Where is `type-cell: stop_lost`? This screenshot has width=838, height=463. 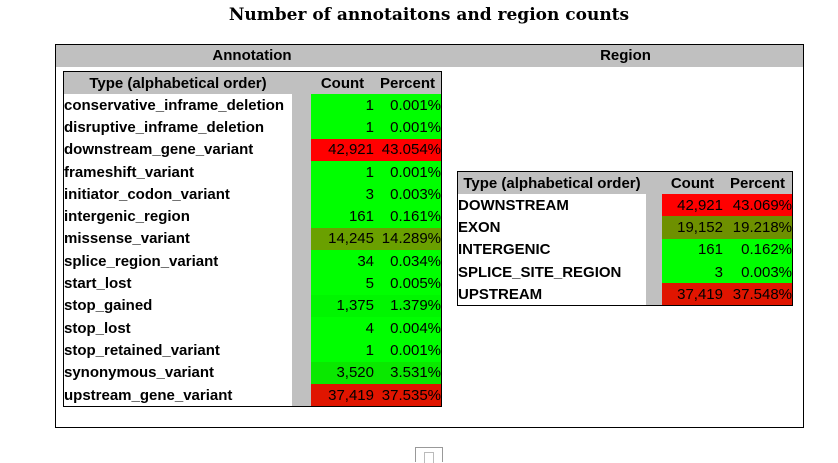 type-cell: stop_lost is located at coordinates (177, 328).